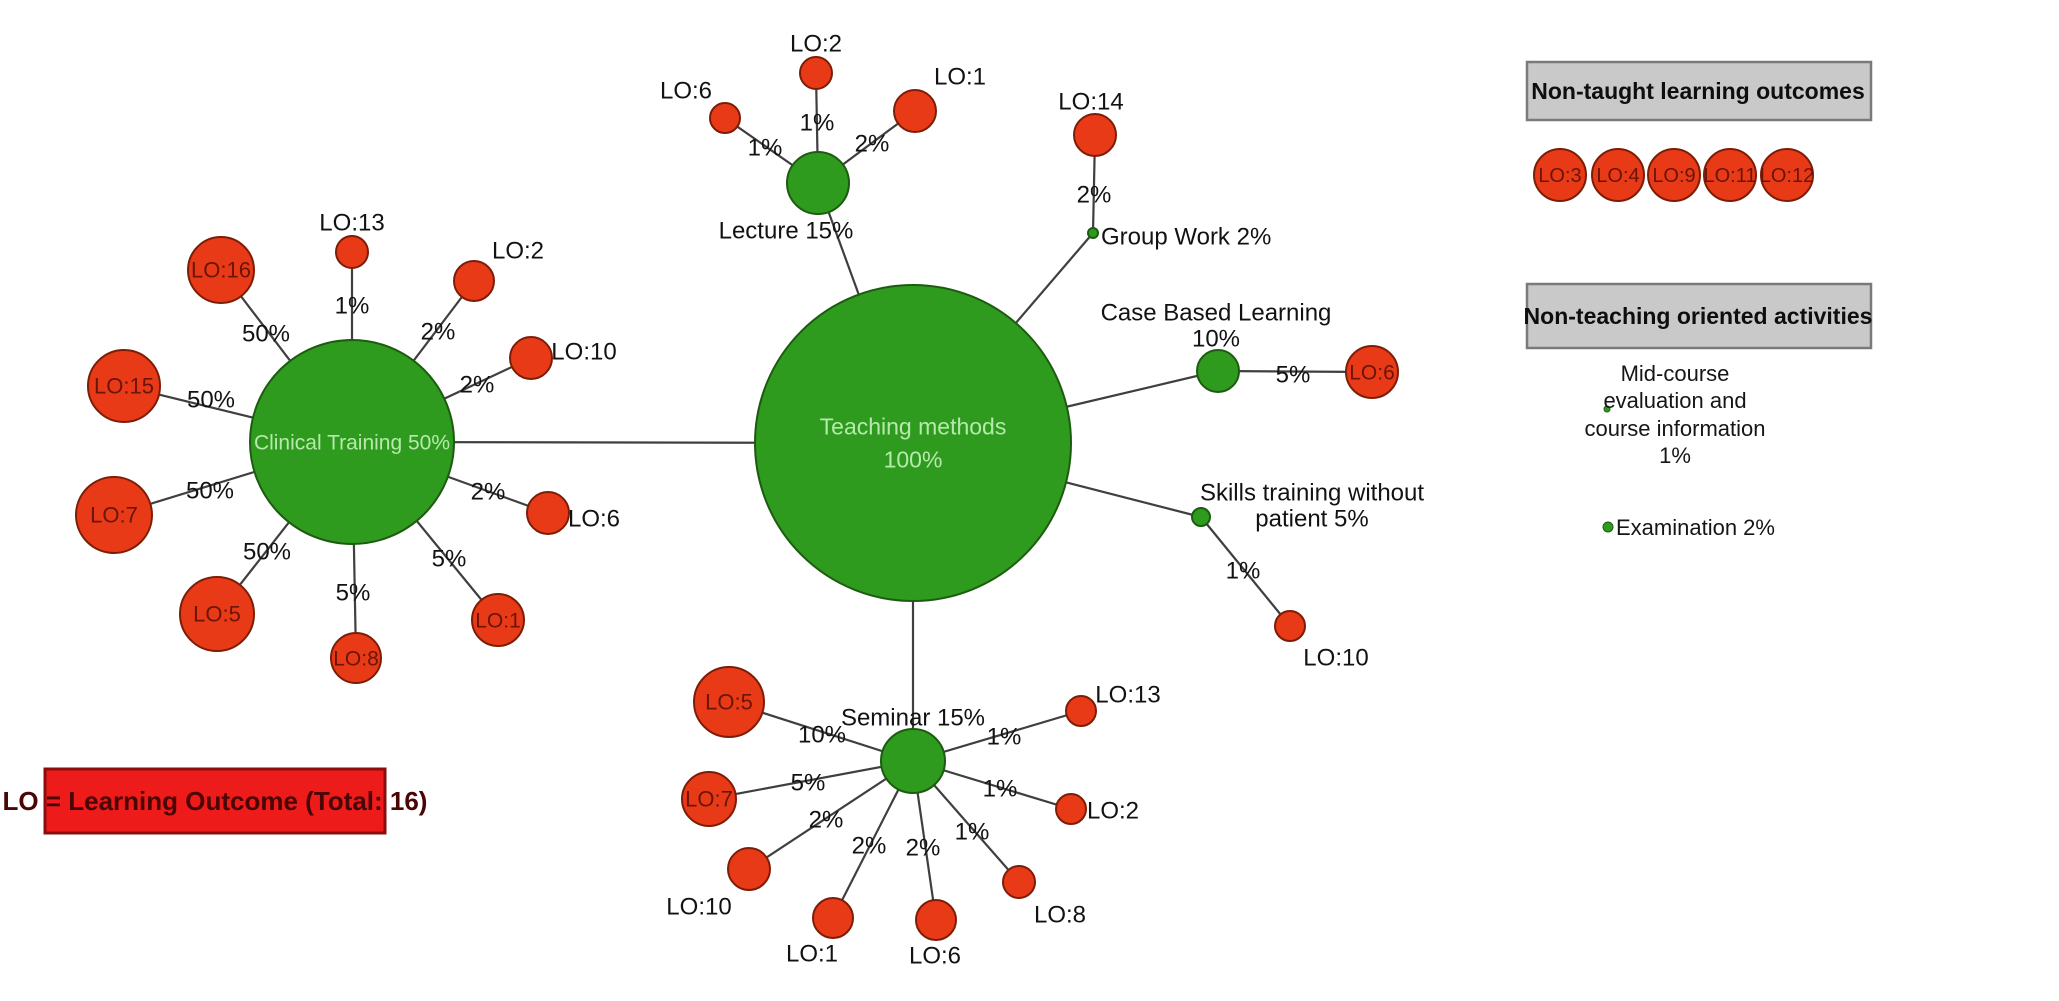  I want to click on node-se_lo6, so click(936, 920).